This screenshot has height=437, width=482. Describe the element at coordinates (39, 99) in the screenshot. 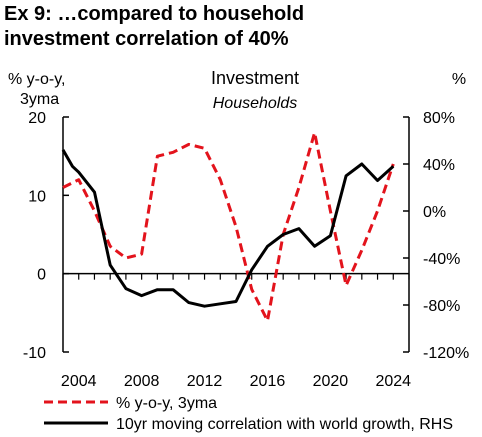

I see `left-axis-label-line-2: 3yma` at that location.